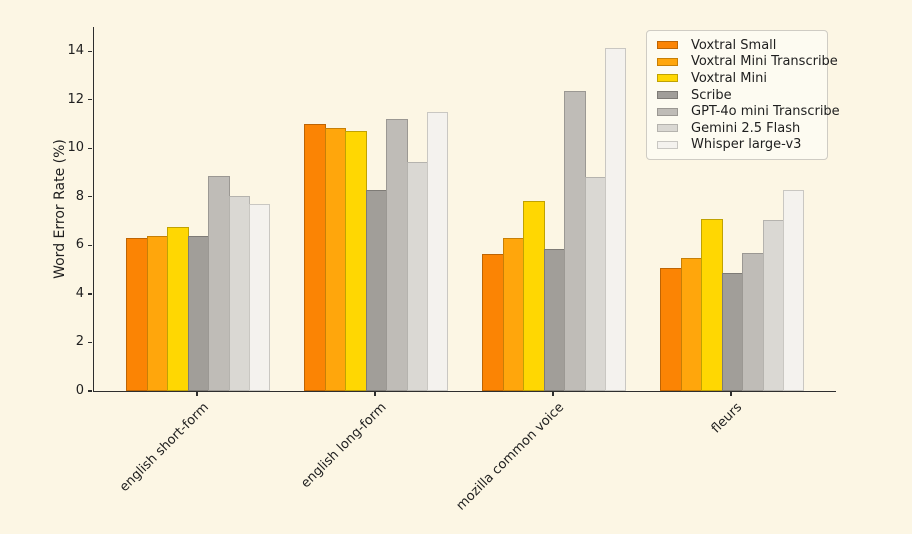  Describe the element at coordinates (667, 61) in the screenshot. I see `legend-swatch-voxtral-mini-transcribe` at that location.